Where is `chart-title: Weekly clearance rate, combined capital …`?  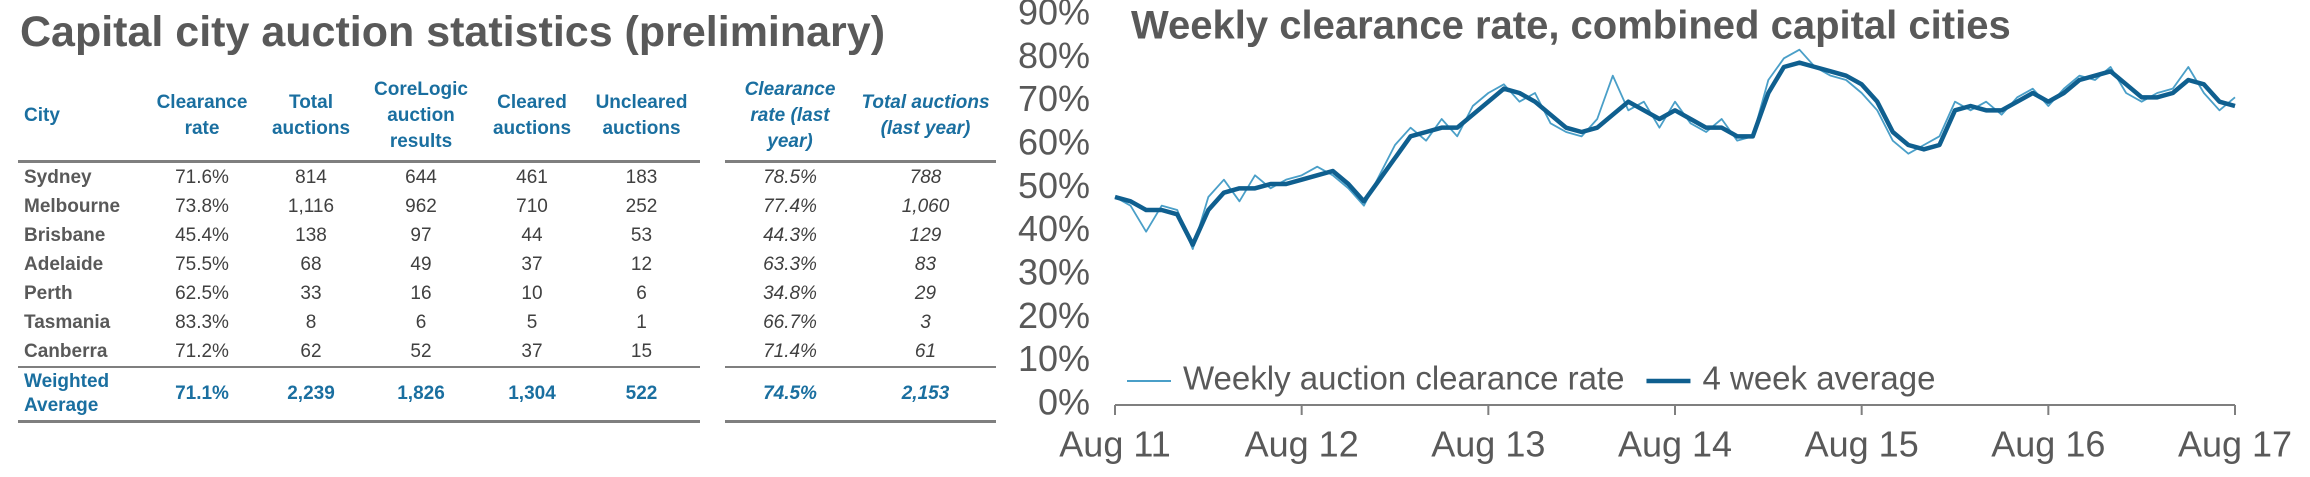 chart-title: Weekly clearance rate, combined capital … is located at coordinates (1571, 26).